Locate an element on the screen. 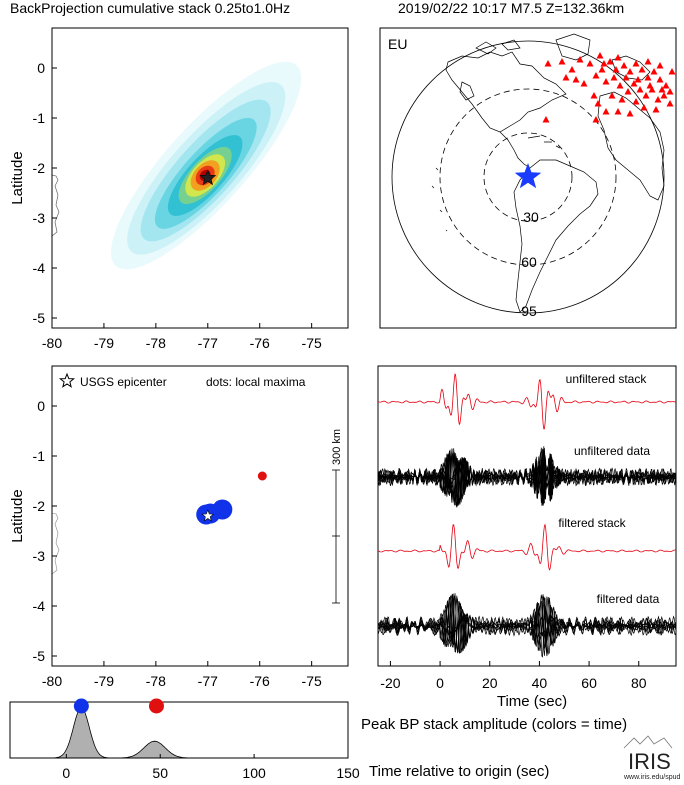 The image size is (684, 785). x-tick-label: 100 is located at coordinates (254, 773).